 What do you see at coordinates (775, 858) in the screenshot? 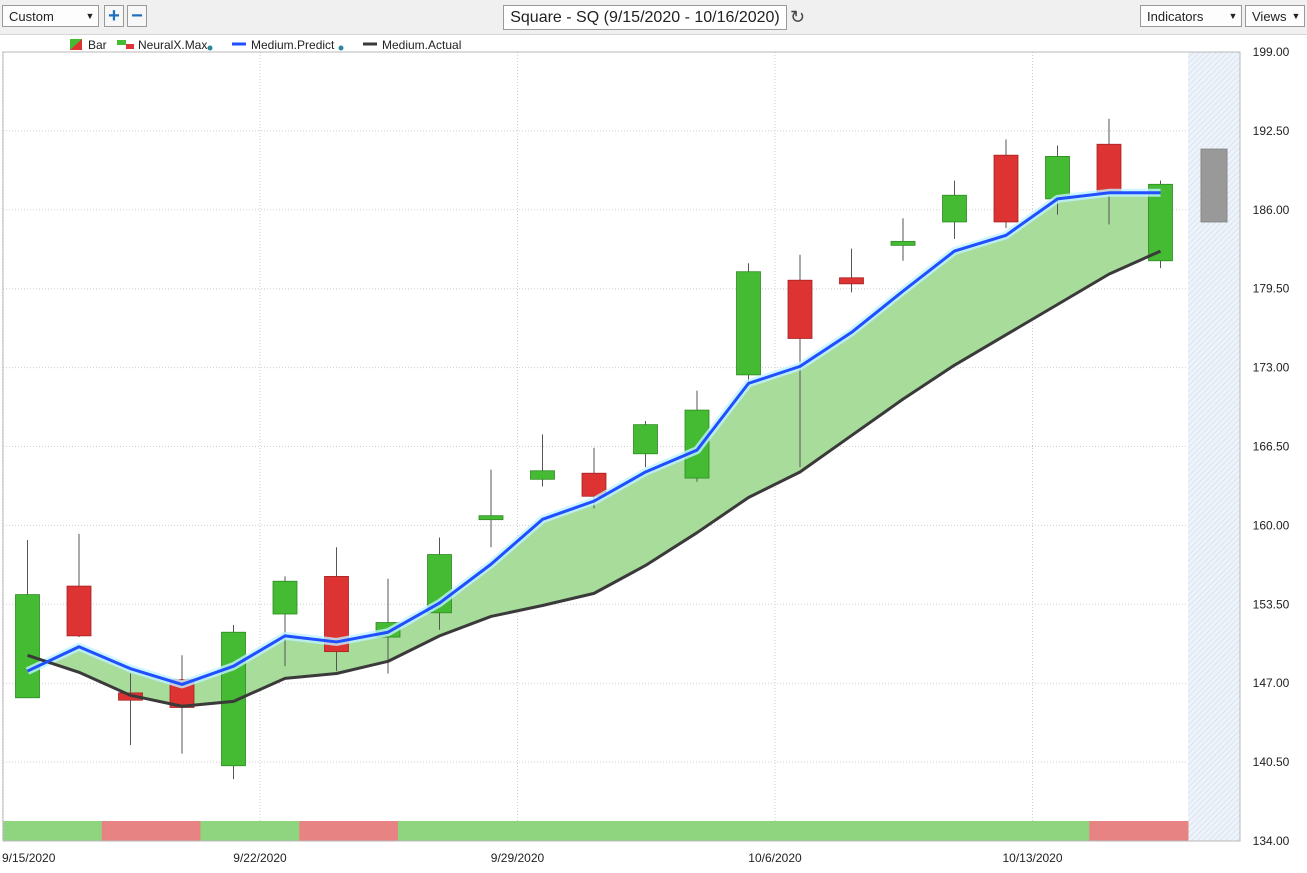
I see `x-tick-label: 10/6/2020` at bounding box center [775, 858].